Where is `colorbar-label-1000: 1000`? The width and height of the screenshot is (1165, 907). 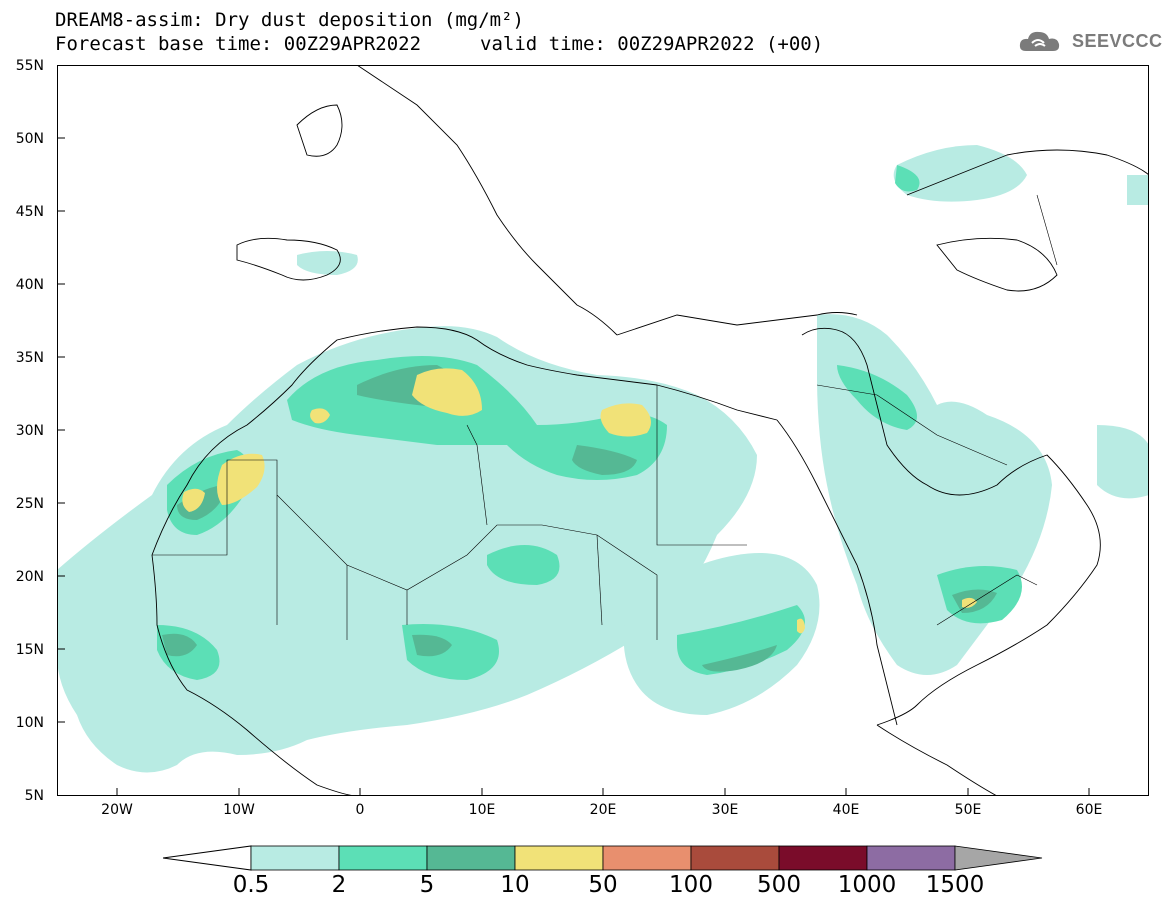 colorbar-label-1000: 1000 is located at coordinates (867, 885).